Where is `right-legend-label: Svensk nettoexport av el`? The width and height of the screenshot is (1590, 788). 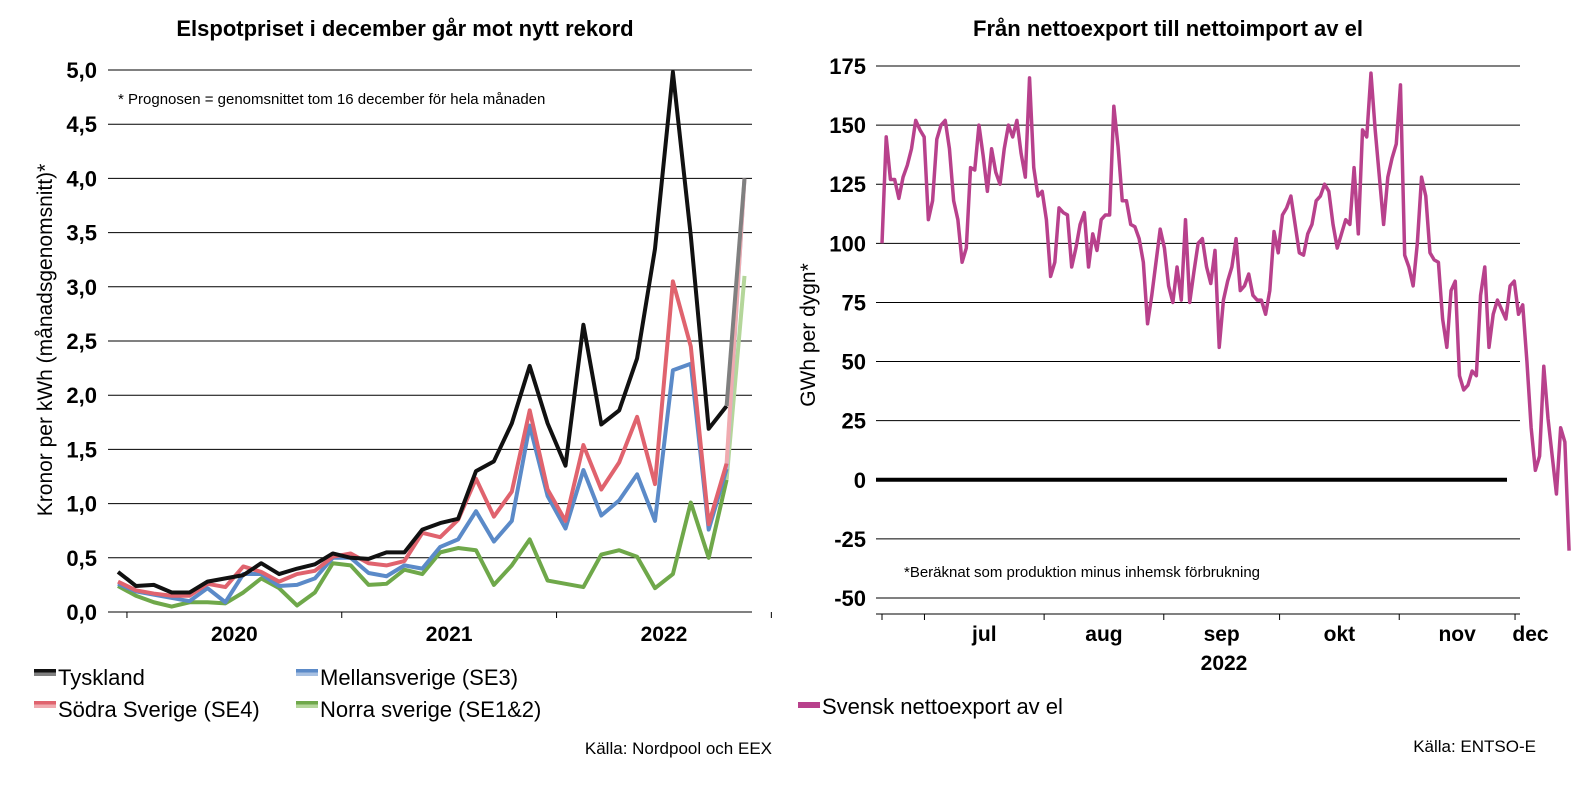 right-legend-label: Svensk nettoexport av el is located at coordinates (942, 706).